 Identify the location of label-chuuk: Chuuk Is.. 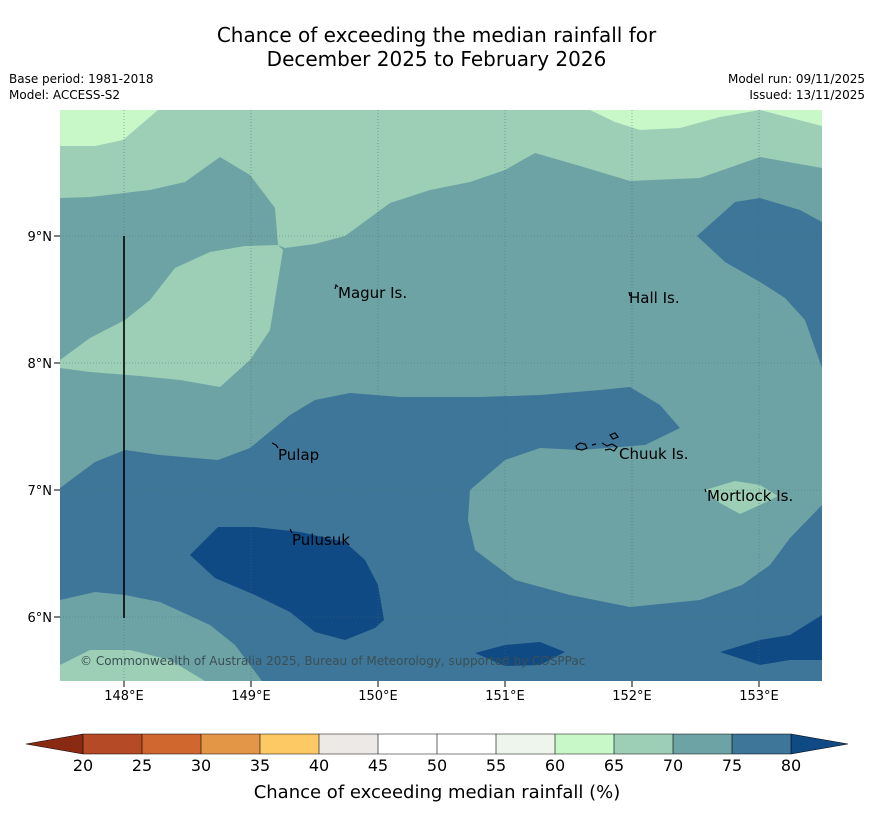
(653, 454).